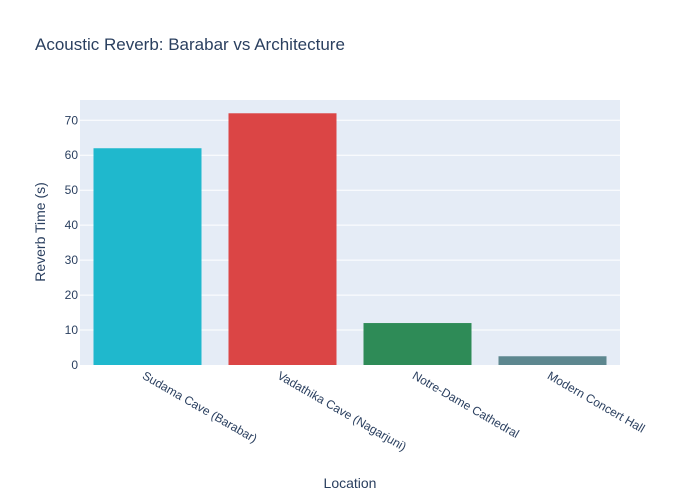 The width and height of the screenshot is (700, 500). What do you see at coordinates (74, 365) in the screenshot?
I see `y-tick-label: 0` at bounding box center [74, 365].